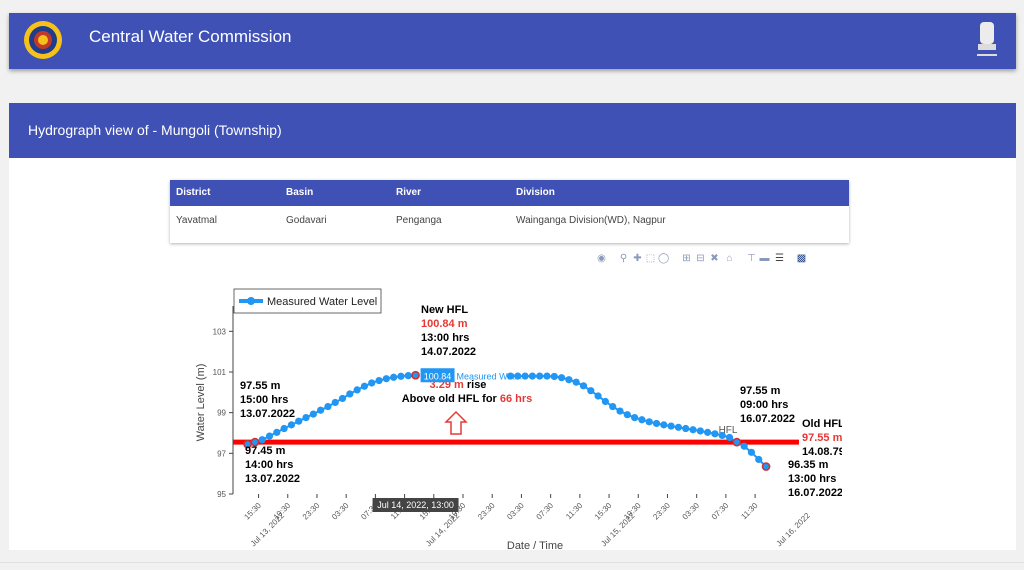 This screenshot has width=1024, height=570. I want to click on page-title: Hydrograph view of - Mungoli (Township), so click(155, 130).